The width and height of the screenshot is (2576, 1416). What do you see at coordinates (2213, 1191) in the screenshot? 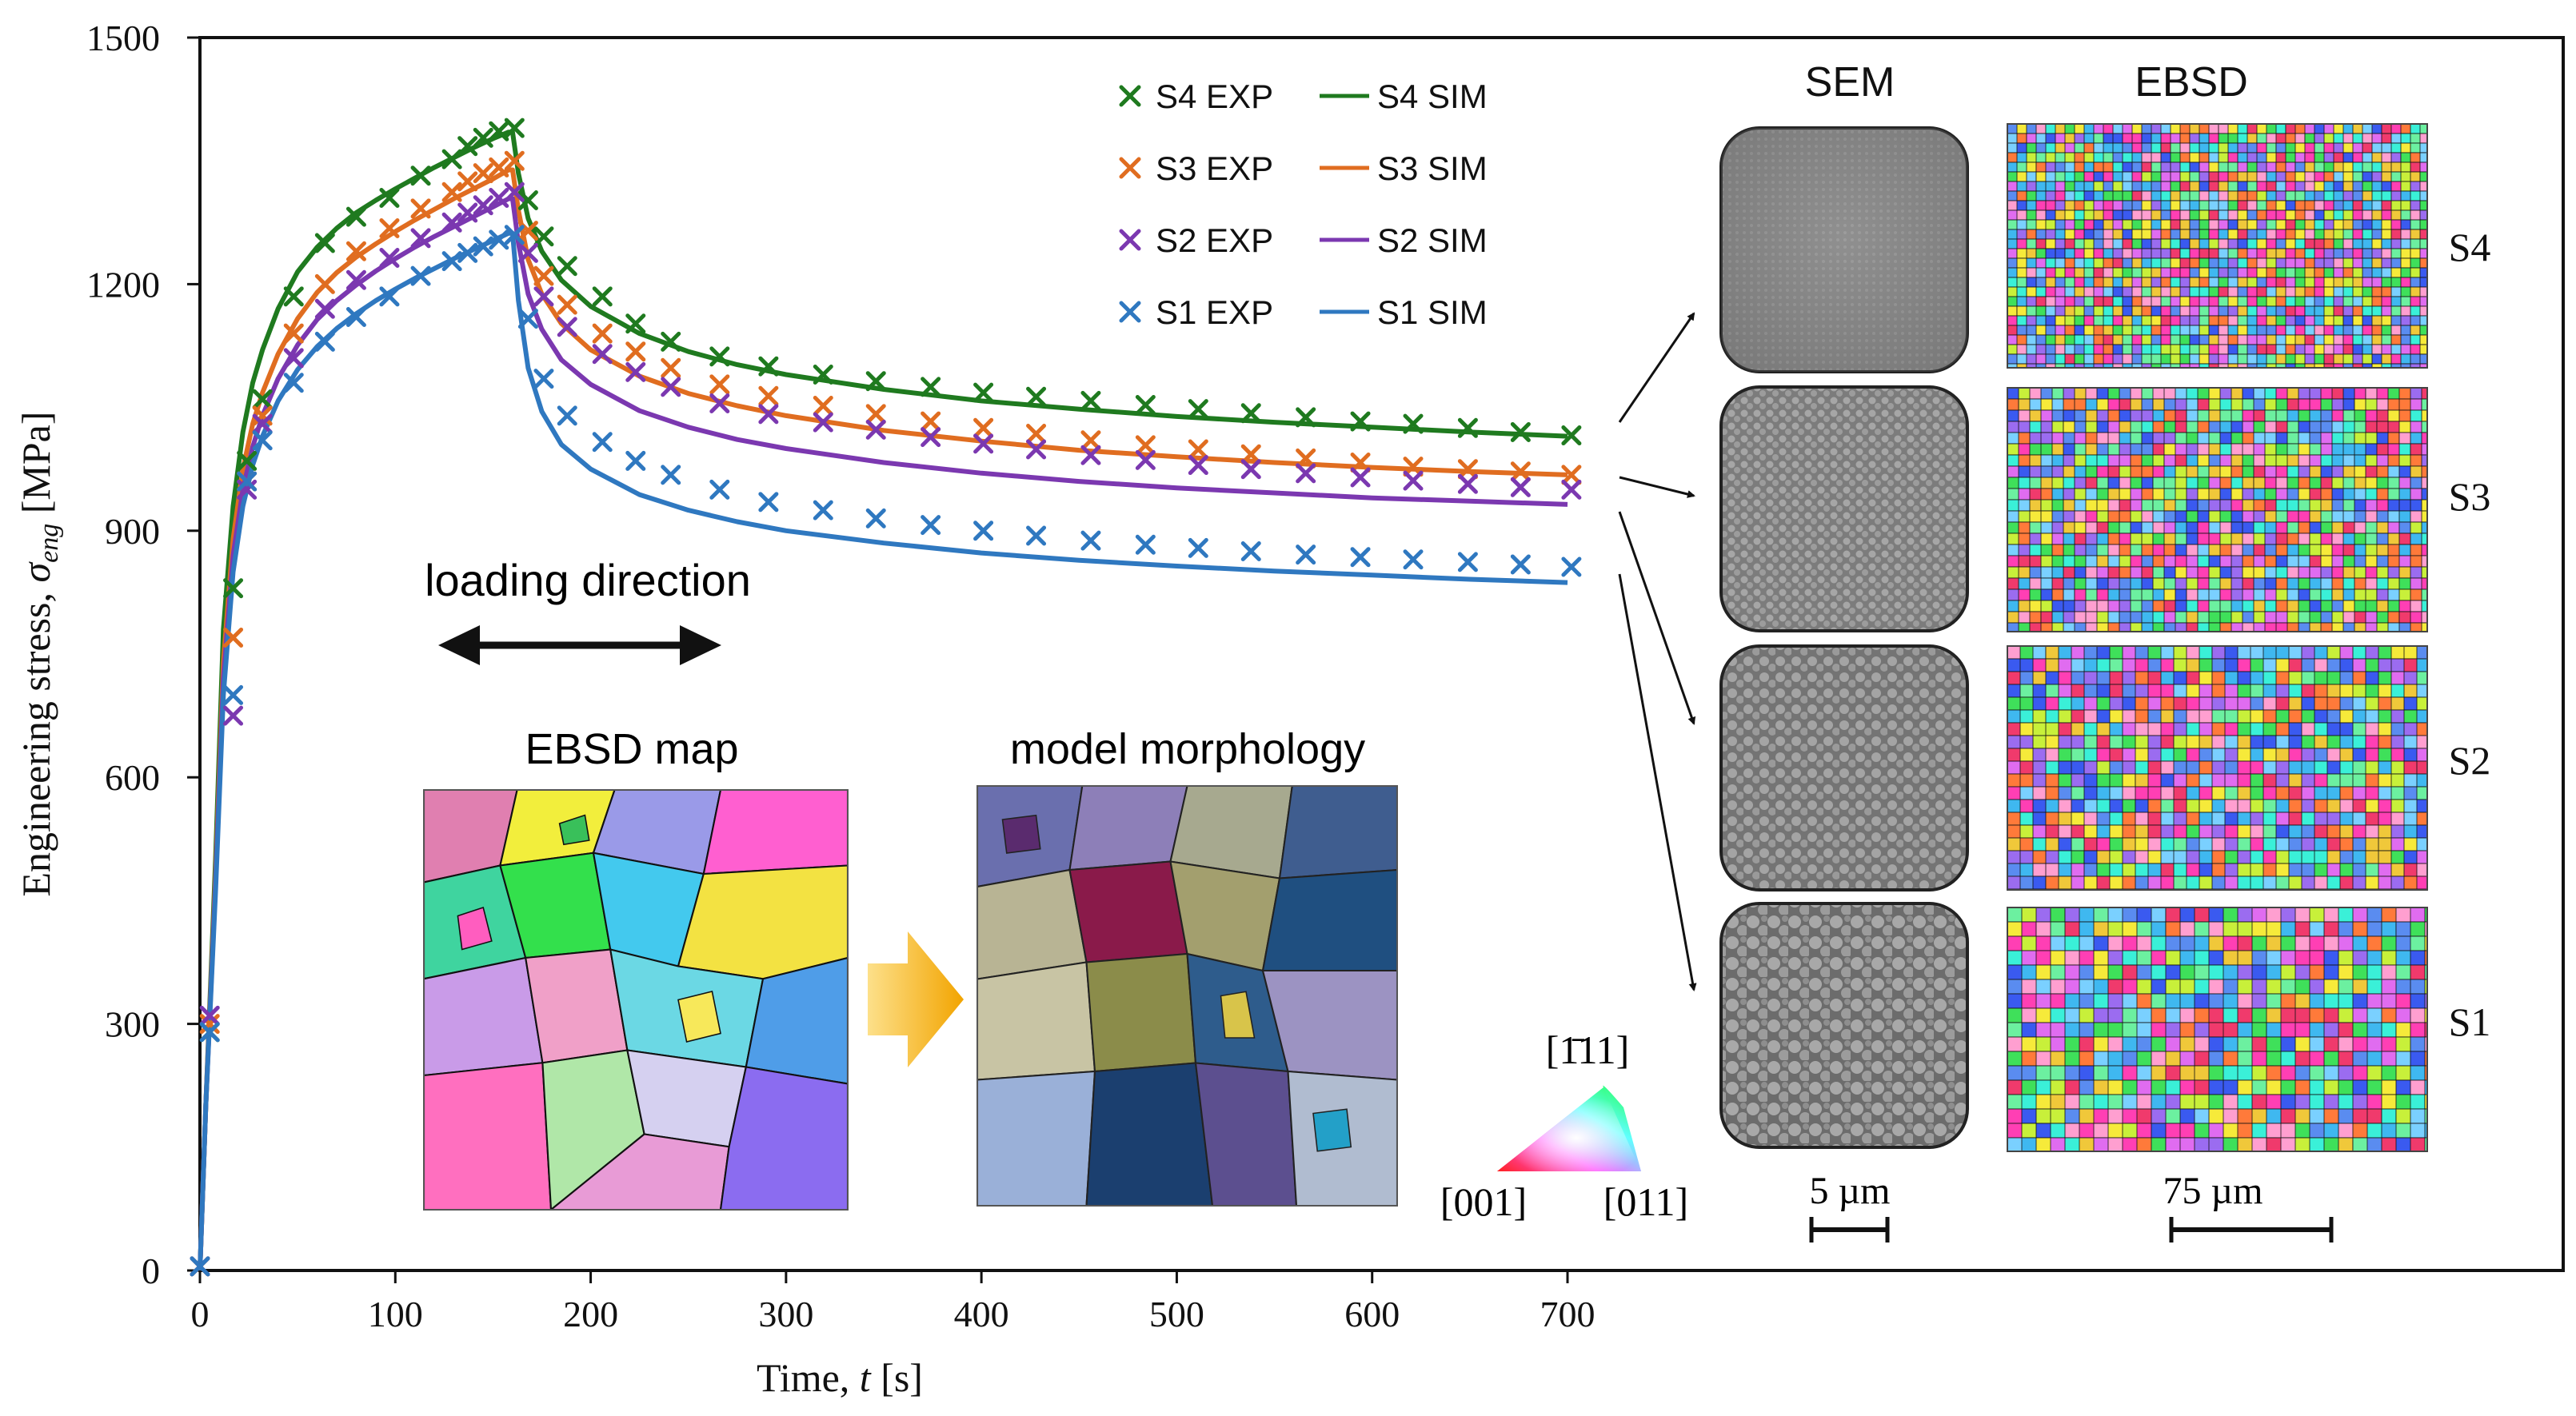
I see `ebsd-scale-label: 75 µm` at bounding box center [2213, 1191].